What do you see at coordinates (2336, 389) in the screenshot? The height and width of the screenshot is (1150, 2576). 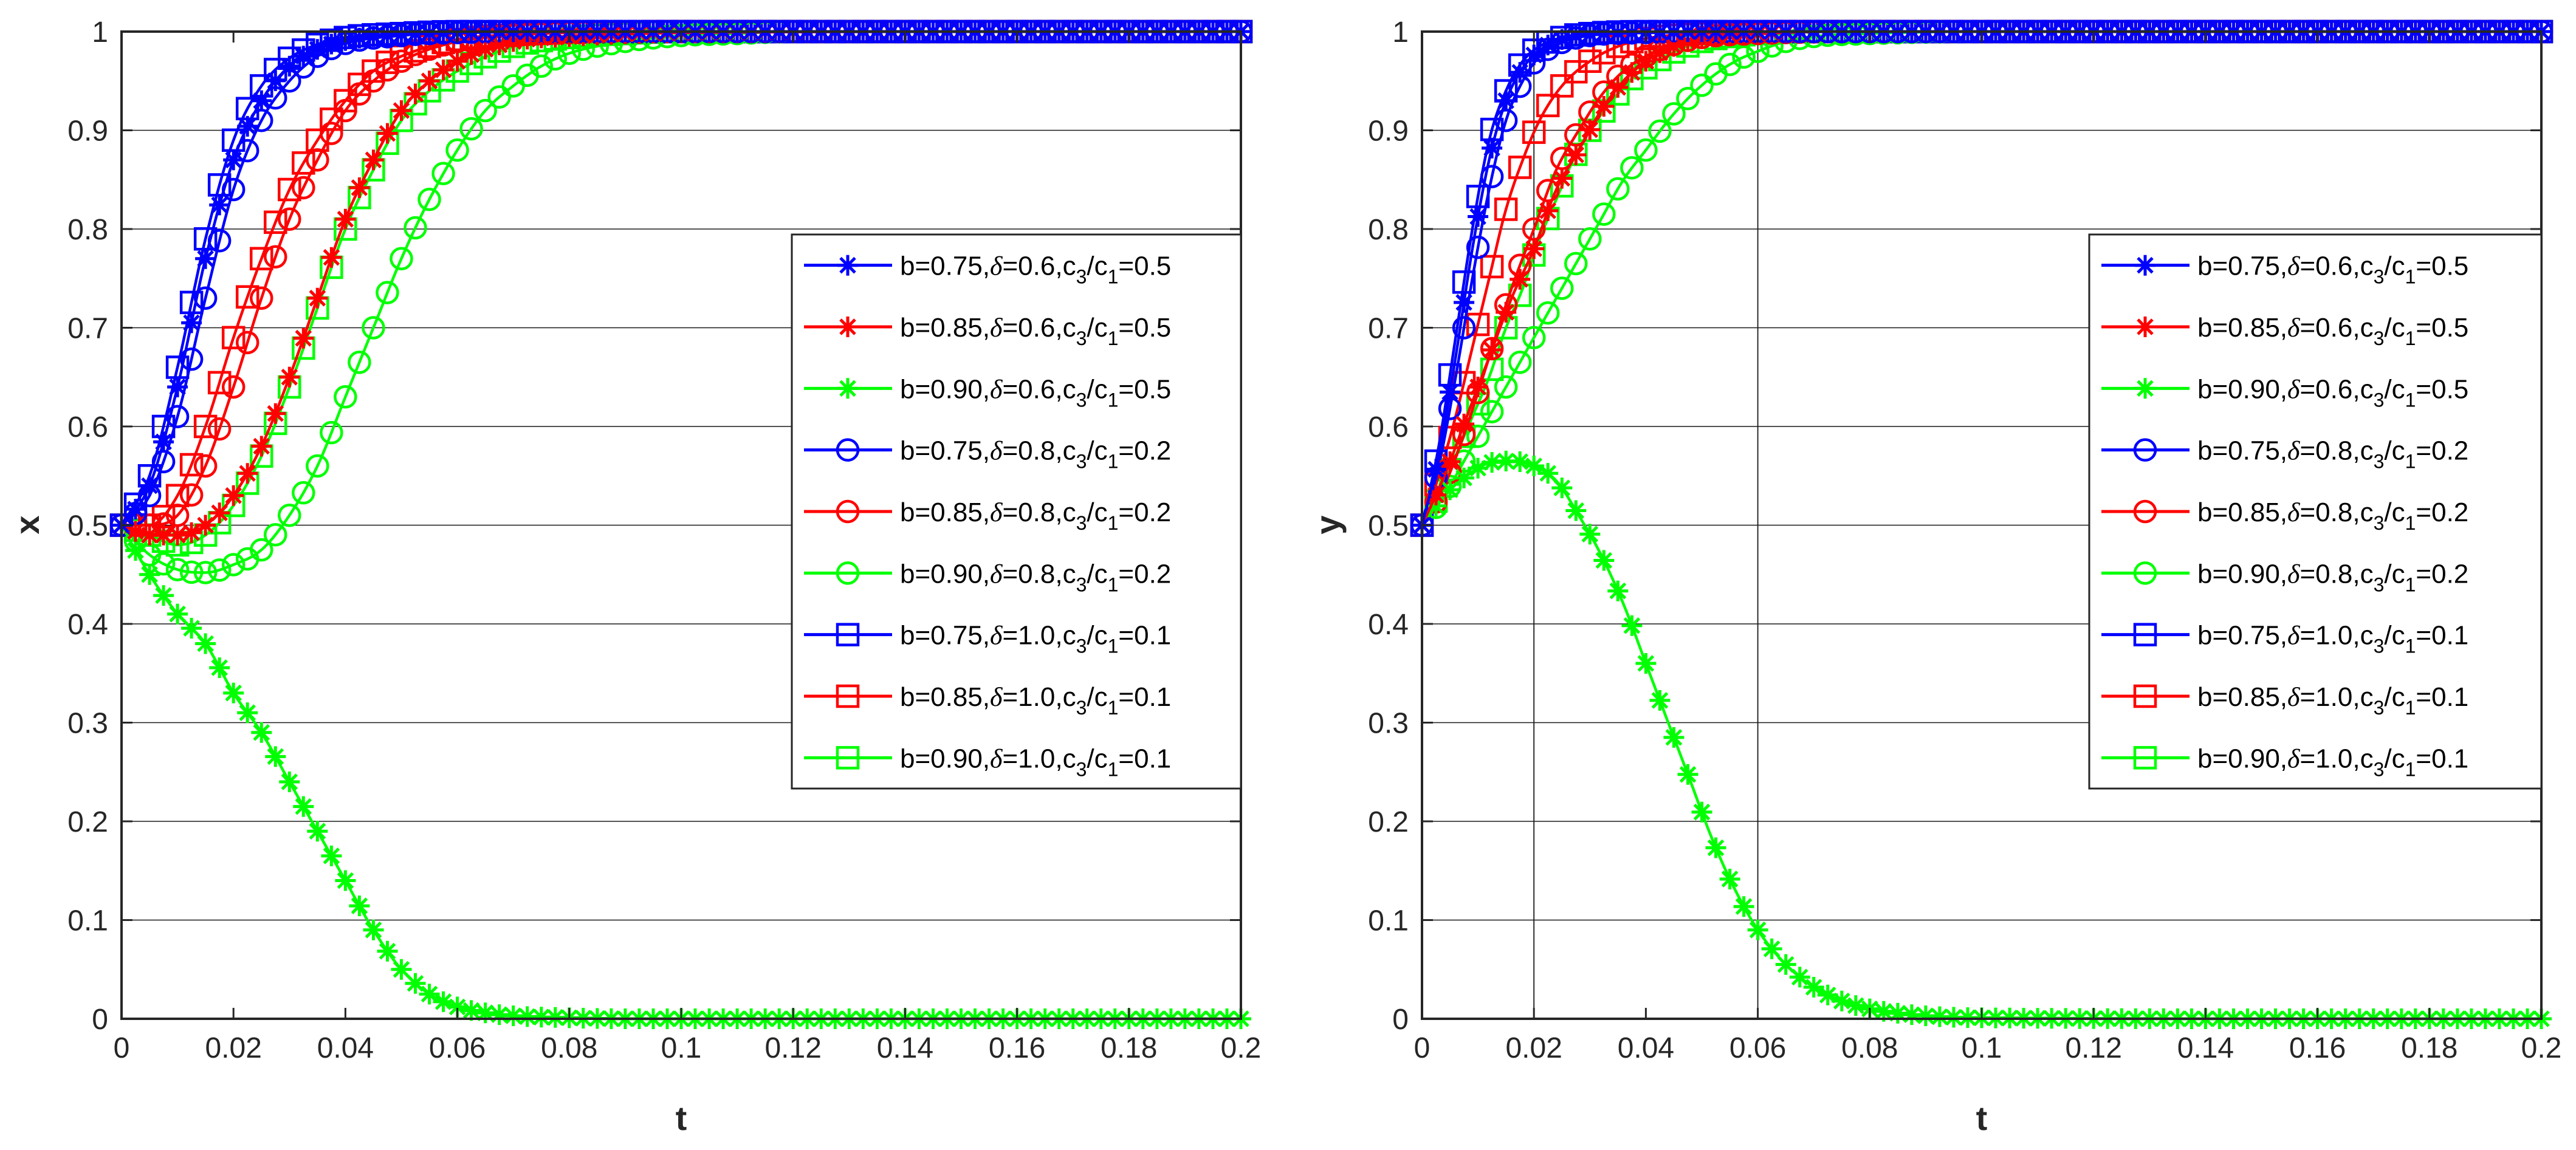 I see `legend-label-mid: =0.6,c` at bounding box center [2336, 389].